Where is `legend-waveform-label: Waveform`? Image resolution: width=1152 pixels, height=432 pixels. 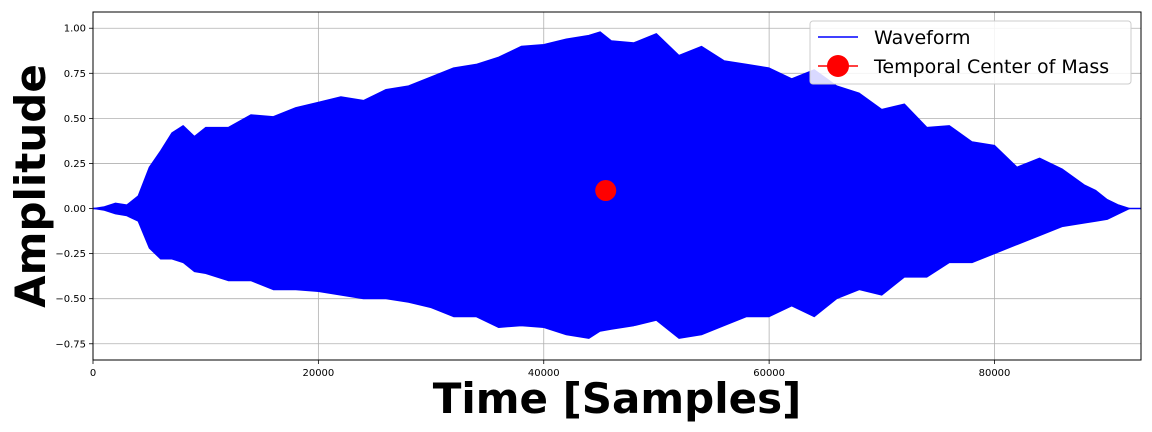 legend-waveform-label: Waveform is located at coordinates (922, 38).